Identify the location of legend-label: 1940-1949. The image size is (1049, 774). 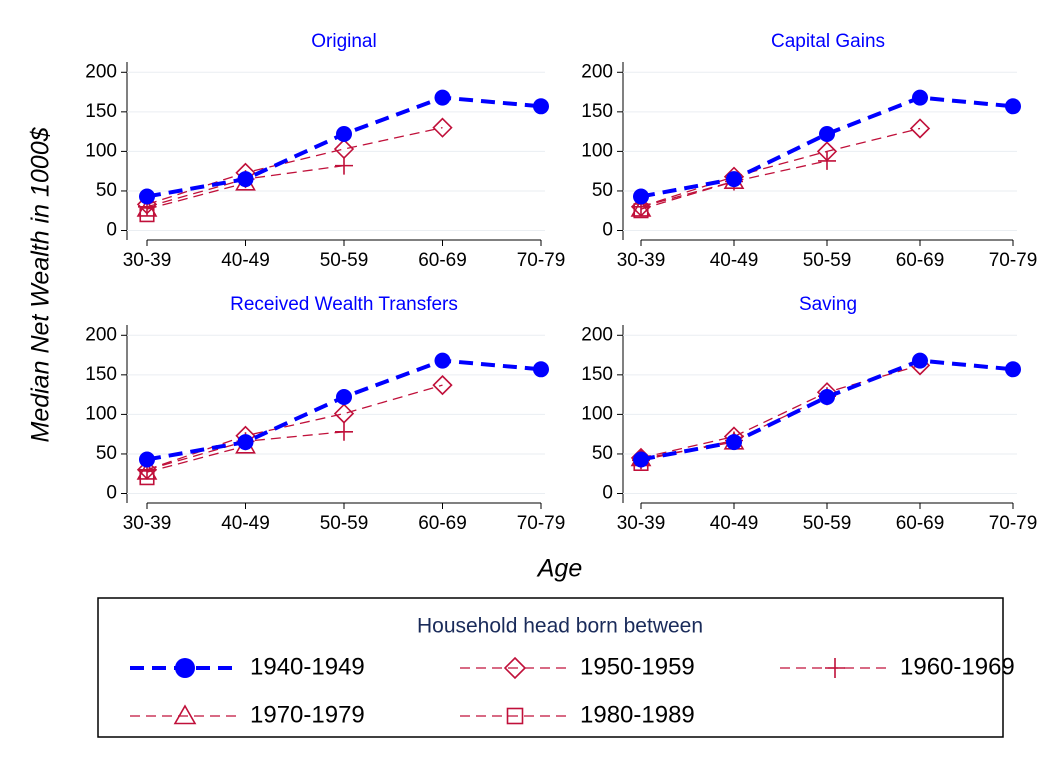
(307, 666).